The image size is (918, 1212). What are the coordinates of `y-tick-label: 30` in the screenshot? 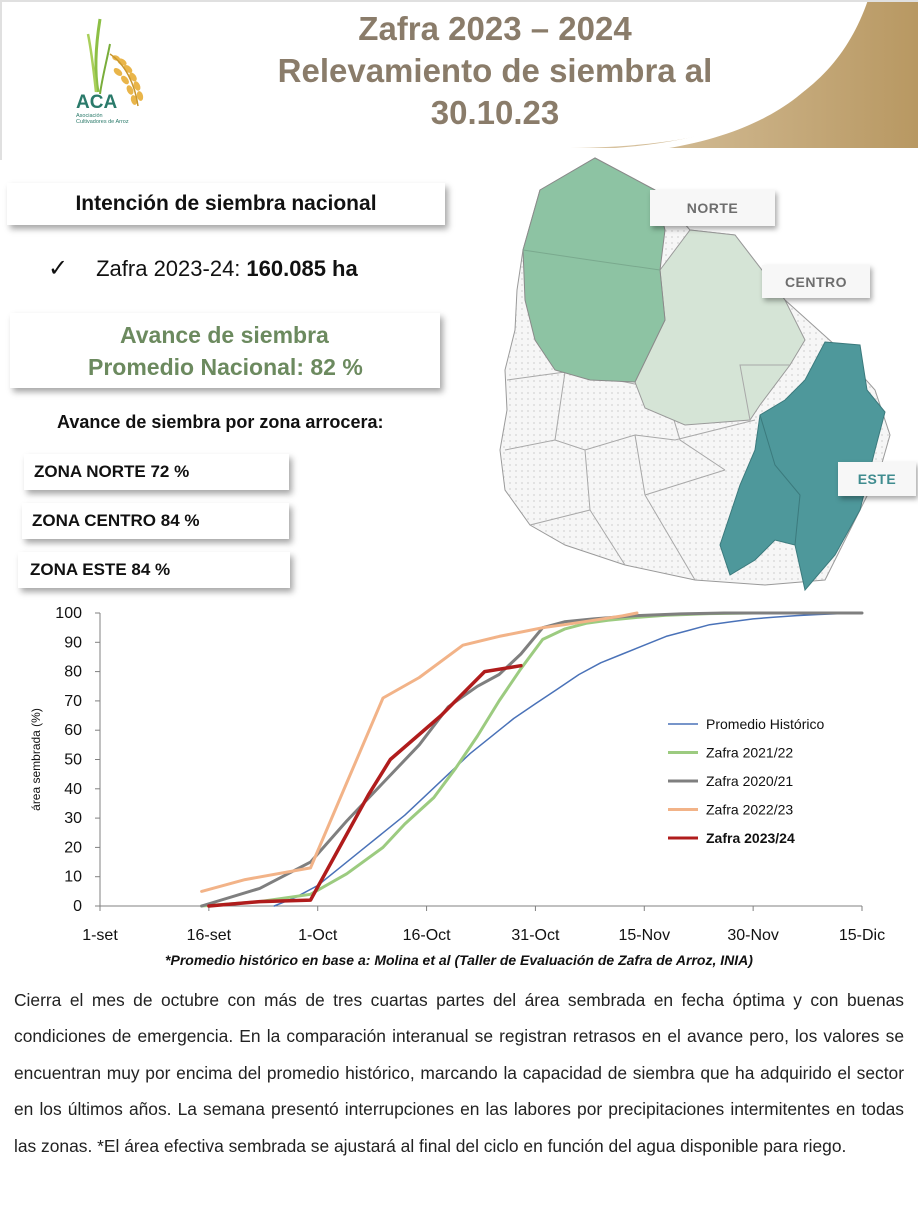 It's located at (73, 818).